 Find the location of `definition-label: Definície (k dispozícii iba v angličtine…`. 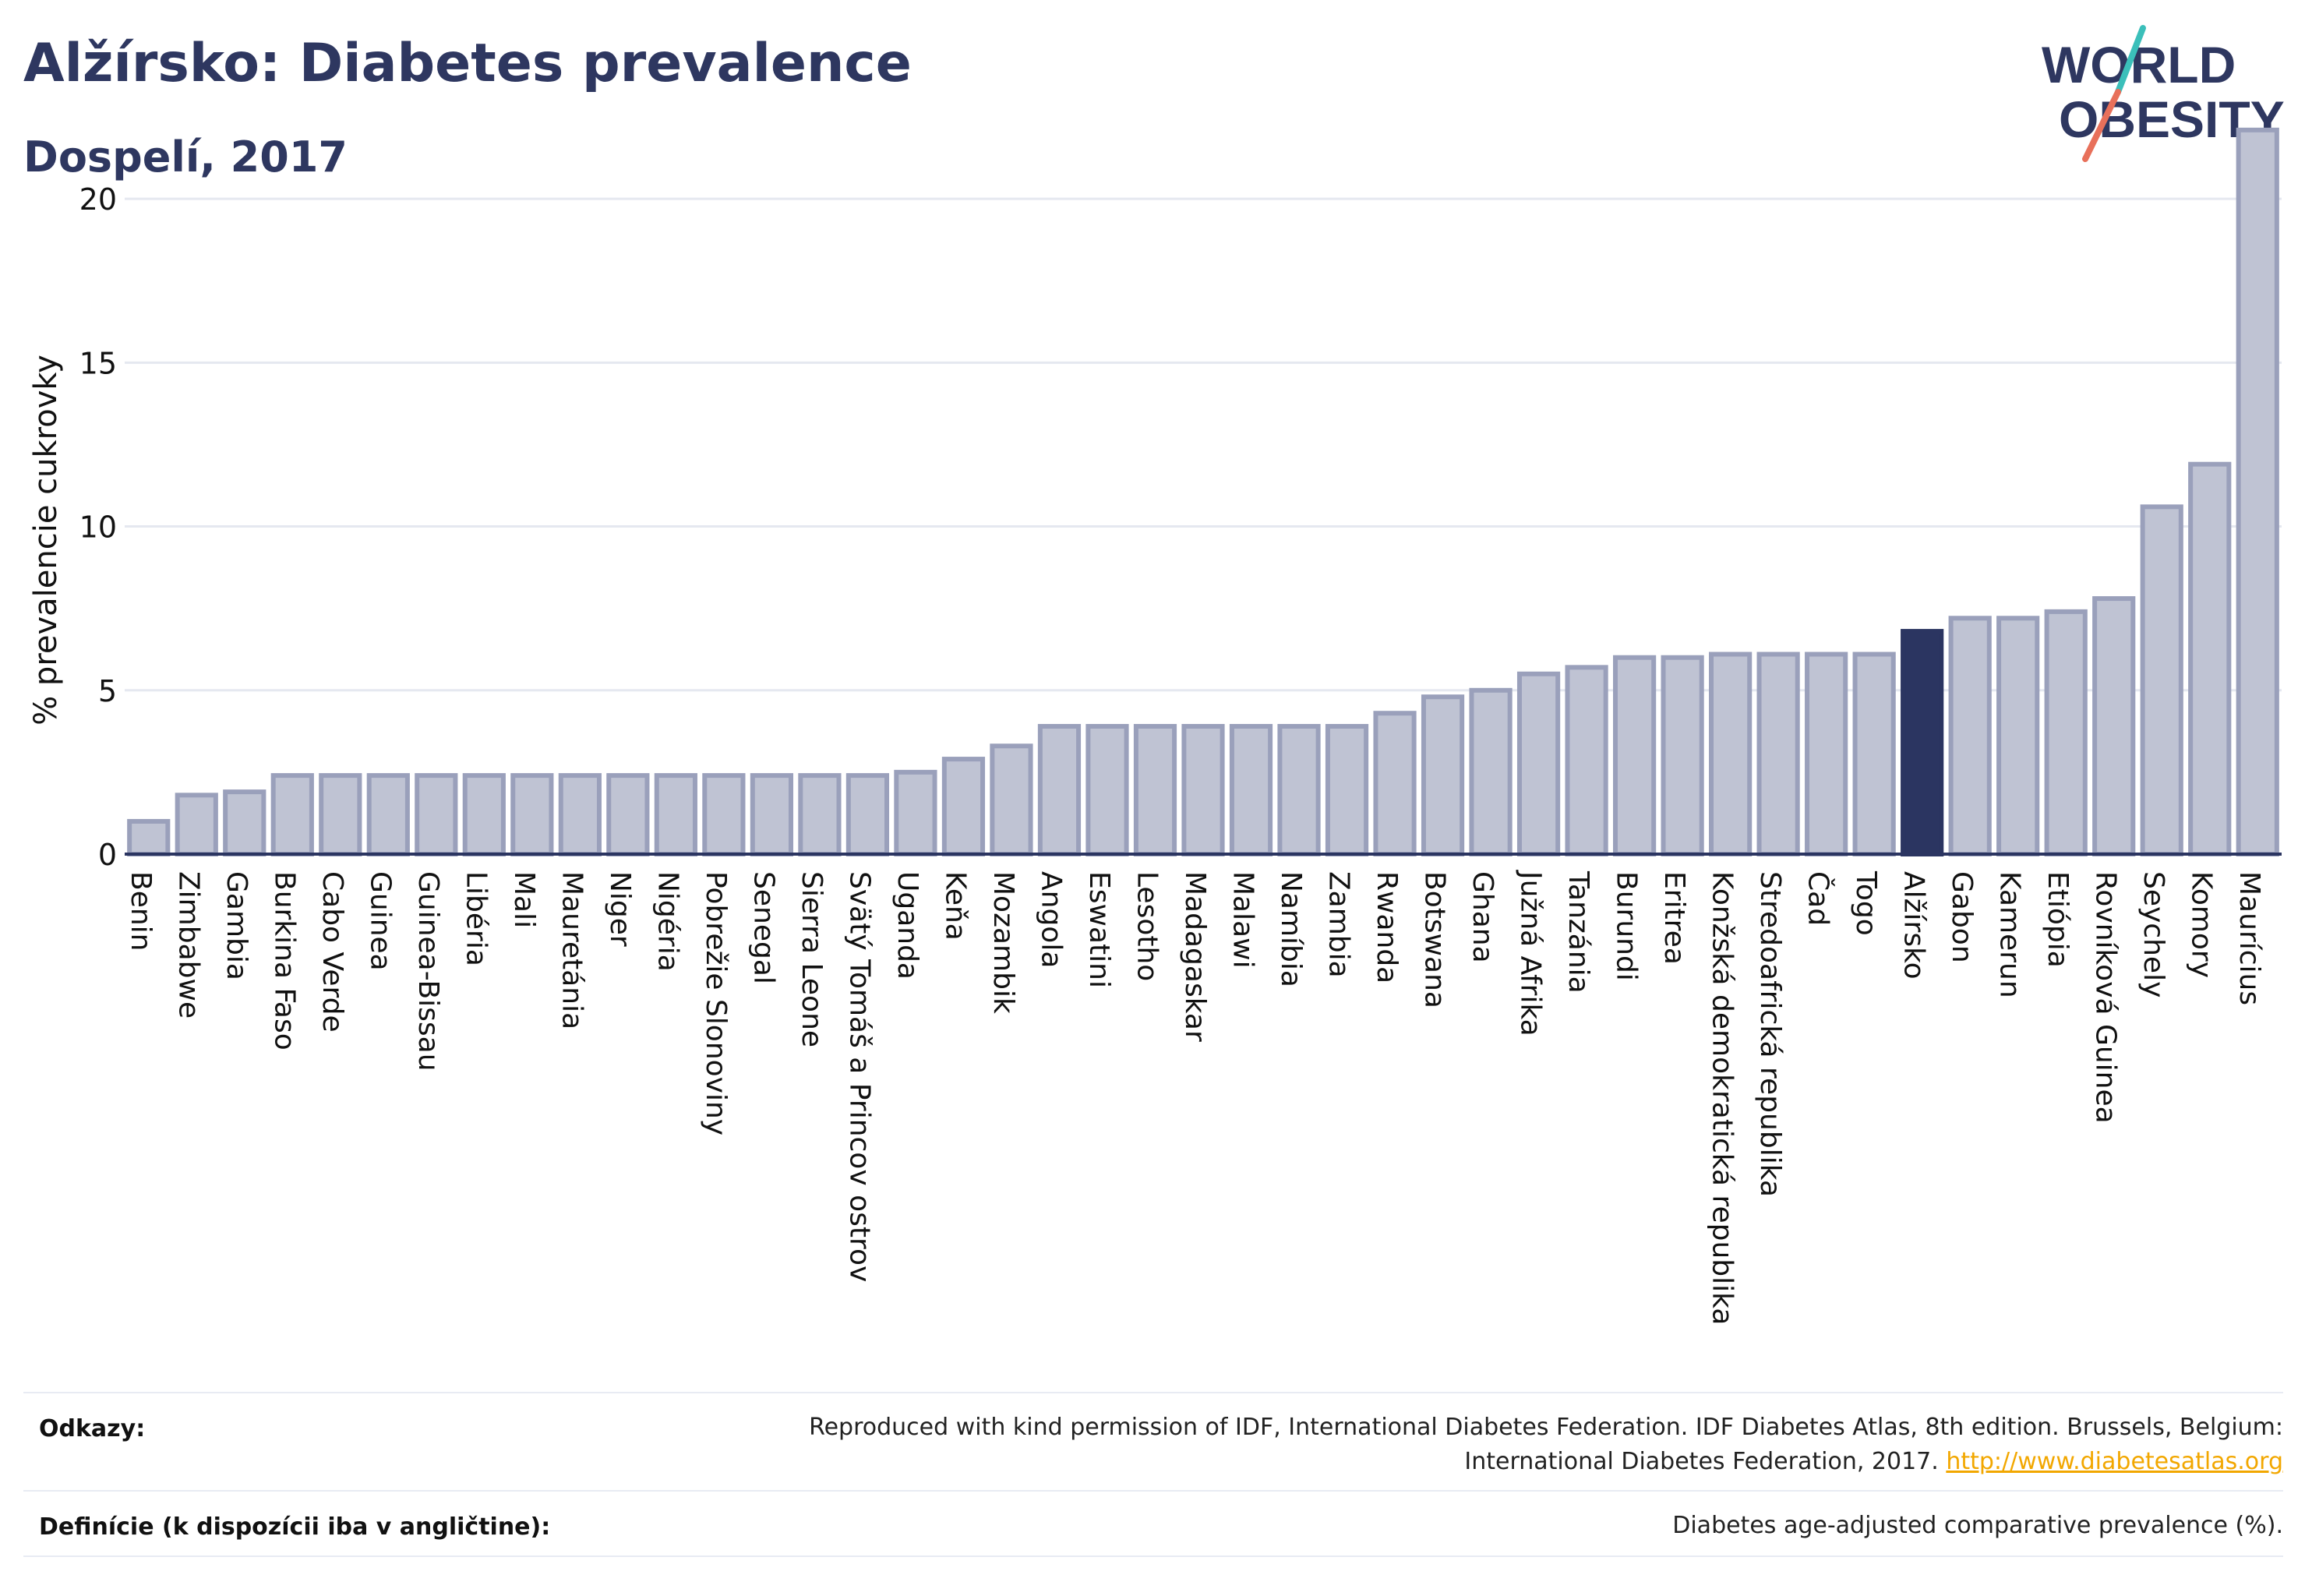

definition-label: Definície (k dispozícii iba v angličtine… is located at coordinates (295, 1527).